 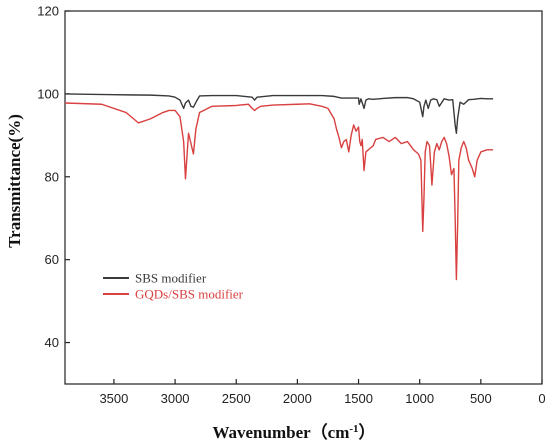 What do you see at coordinates (419, 398) in the screenshot?
I see `x-tick-label: 1000` at bounding box center [419, 398].